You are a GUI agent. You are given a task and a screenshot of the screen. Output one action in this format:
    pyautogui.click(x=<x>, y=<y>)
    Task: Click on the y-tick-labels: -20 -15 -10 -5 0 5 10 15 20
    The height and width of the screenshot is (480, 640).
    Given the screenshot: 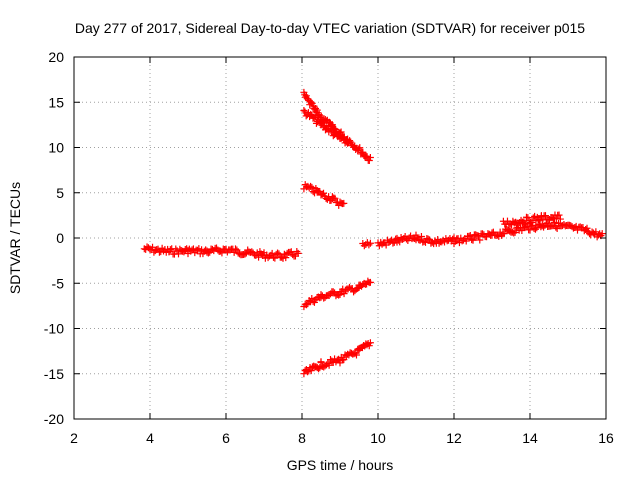 What is the action you would take?
    pyautogui.click(x=54, y=238)
    